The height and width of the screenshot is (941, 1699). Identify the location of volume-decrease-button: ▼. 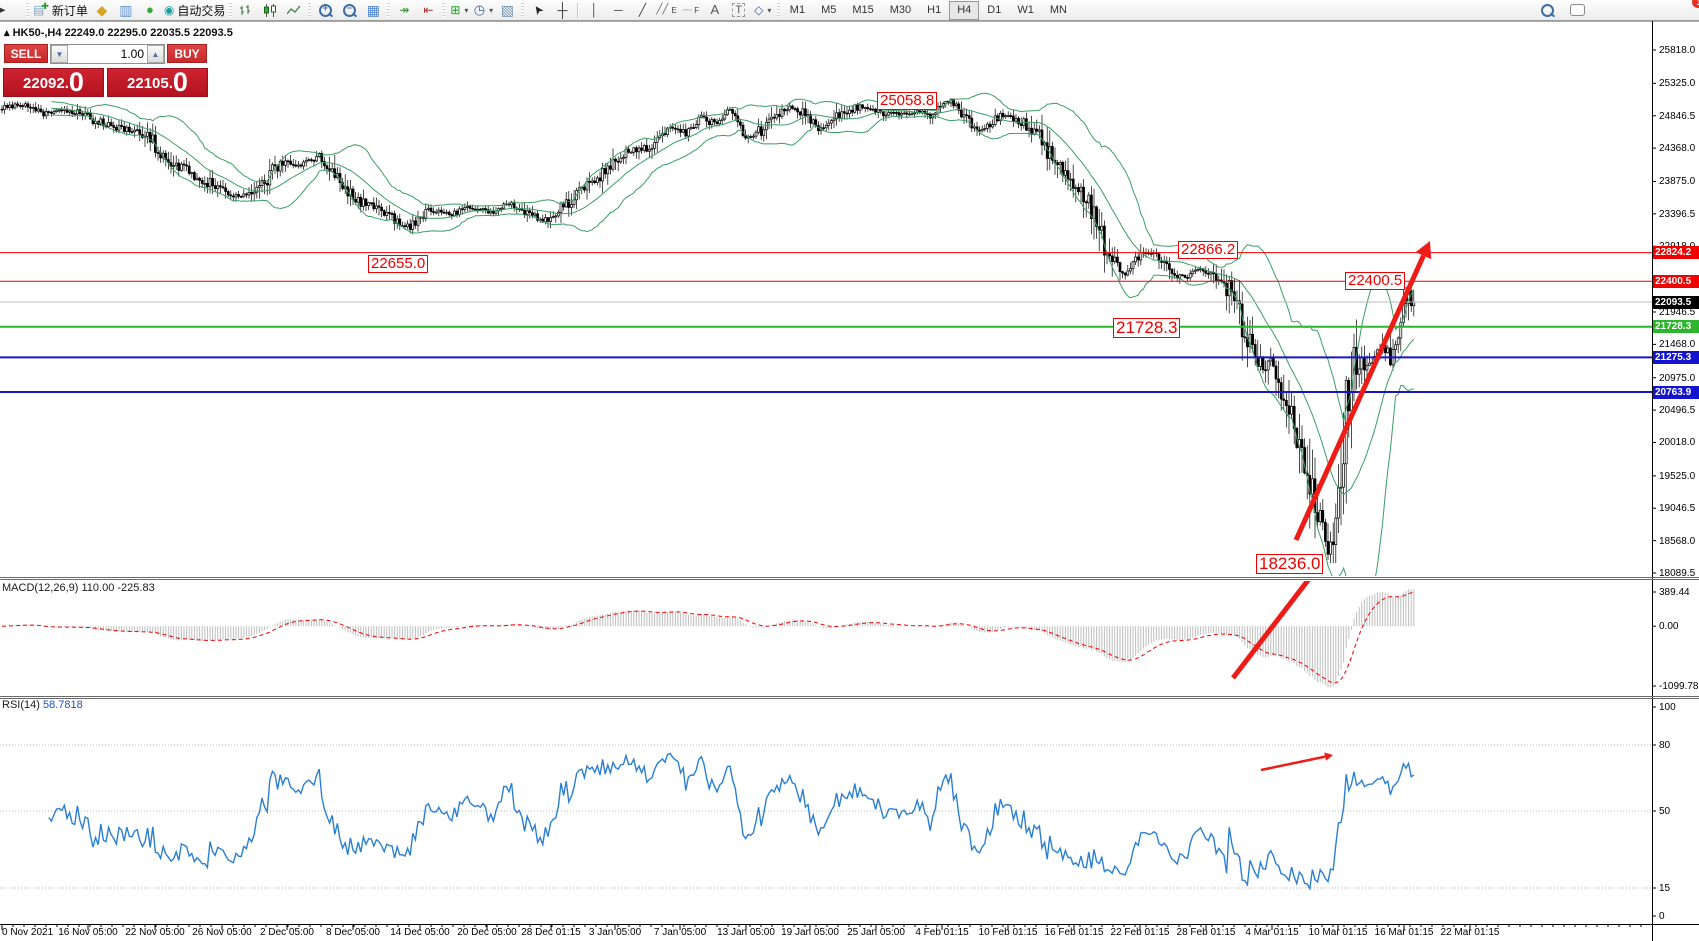
(59, 54).